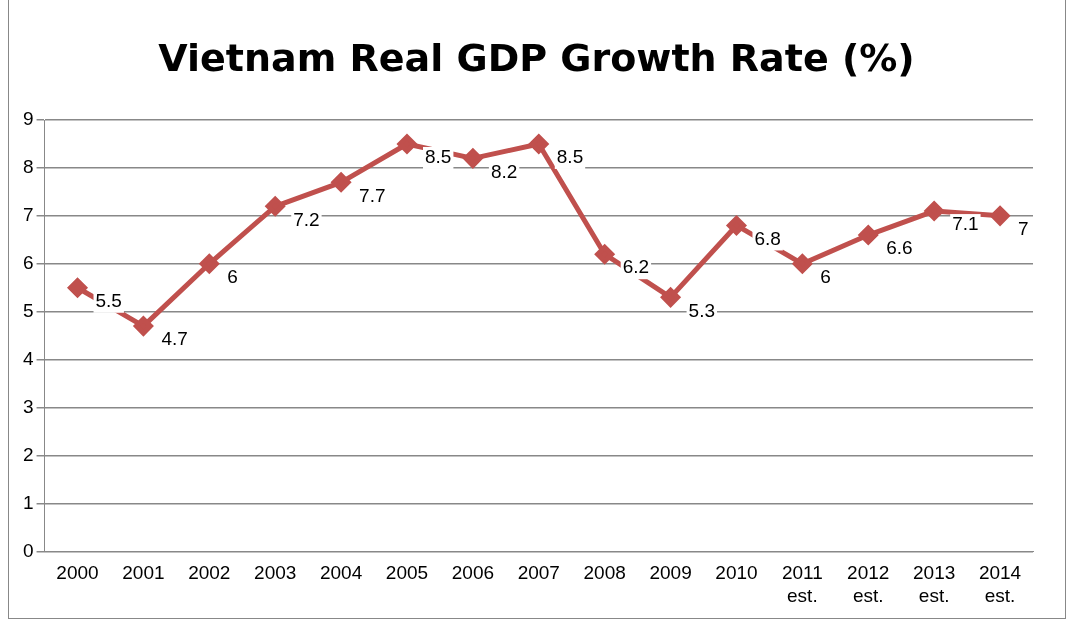 Image resolution: width=1073 pixels, height=621 pixels. I want to click on y-tick-label: 2, so click(28, 454).